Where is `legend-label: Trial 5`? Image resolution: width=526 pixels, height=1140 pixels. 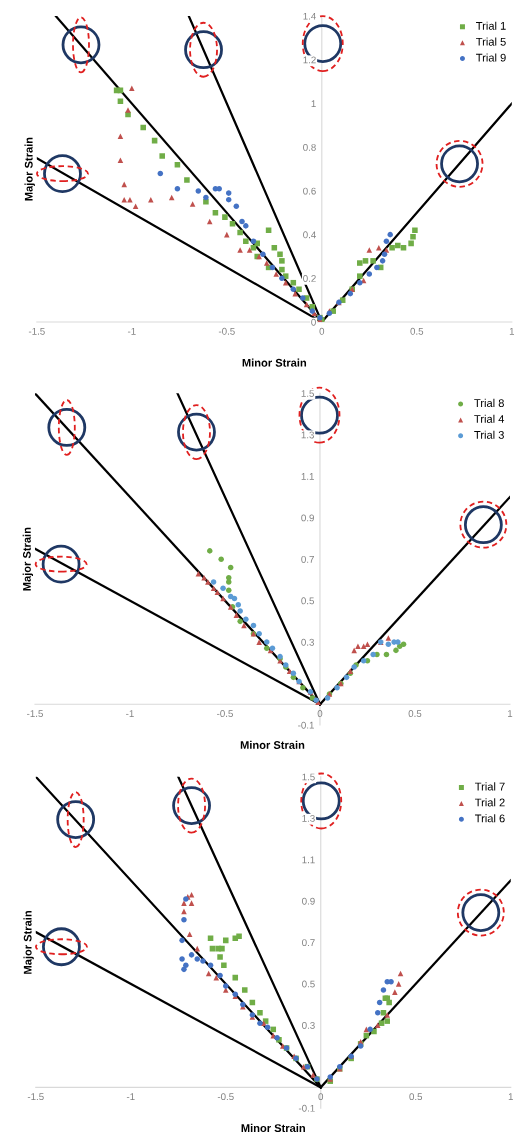 legend-label: Trial 5 is located at coordinates (491, 41).